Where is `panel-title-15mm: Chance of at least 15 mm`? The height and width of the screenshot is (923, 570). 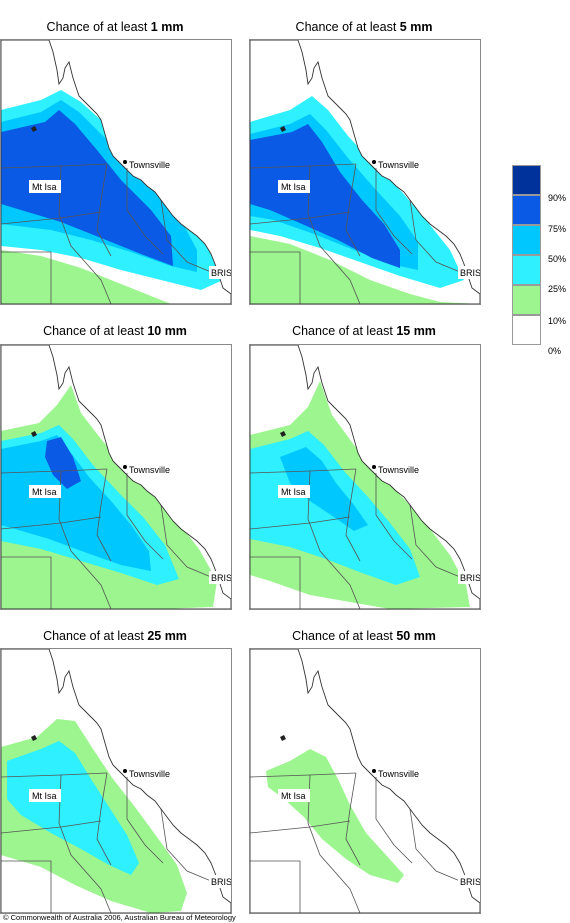
panel-title-15mm: Chance of at least 15 mm is located at coordinates (364, 331).